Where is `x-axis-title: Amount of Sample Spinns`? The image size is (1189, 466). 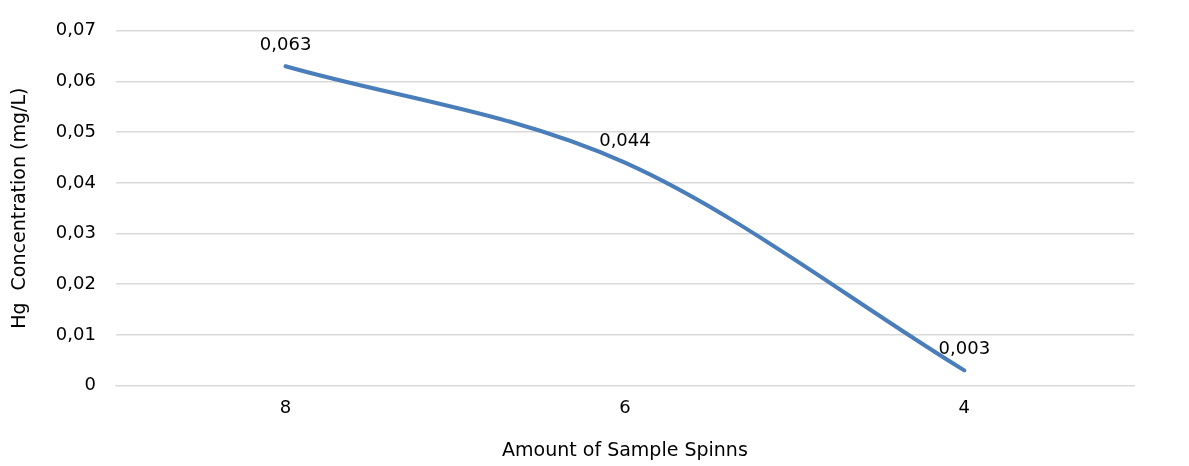 x-axis-title: Amount of Sample Spinns is located at coordinates (625, 448).